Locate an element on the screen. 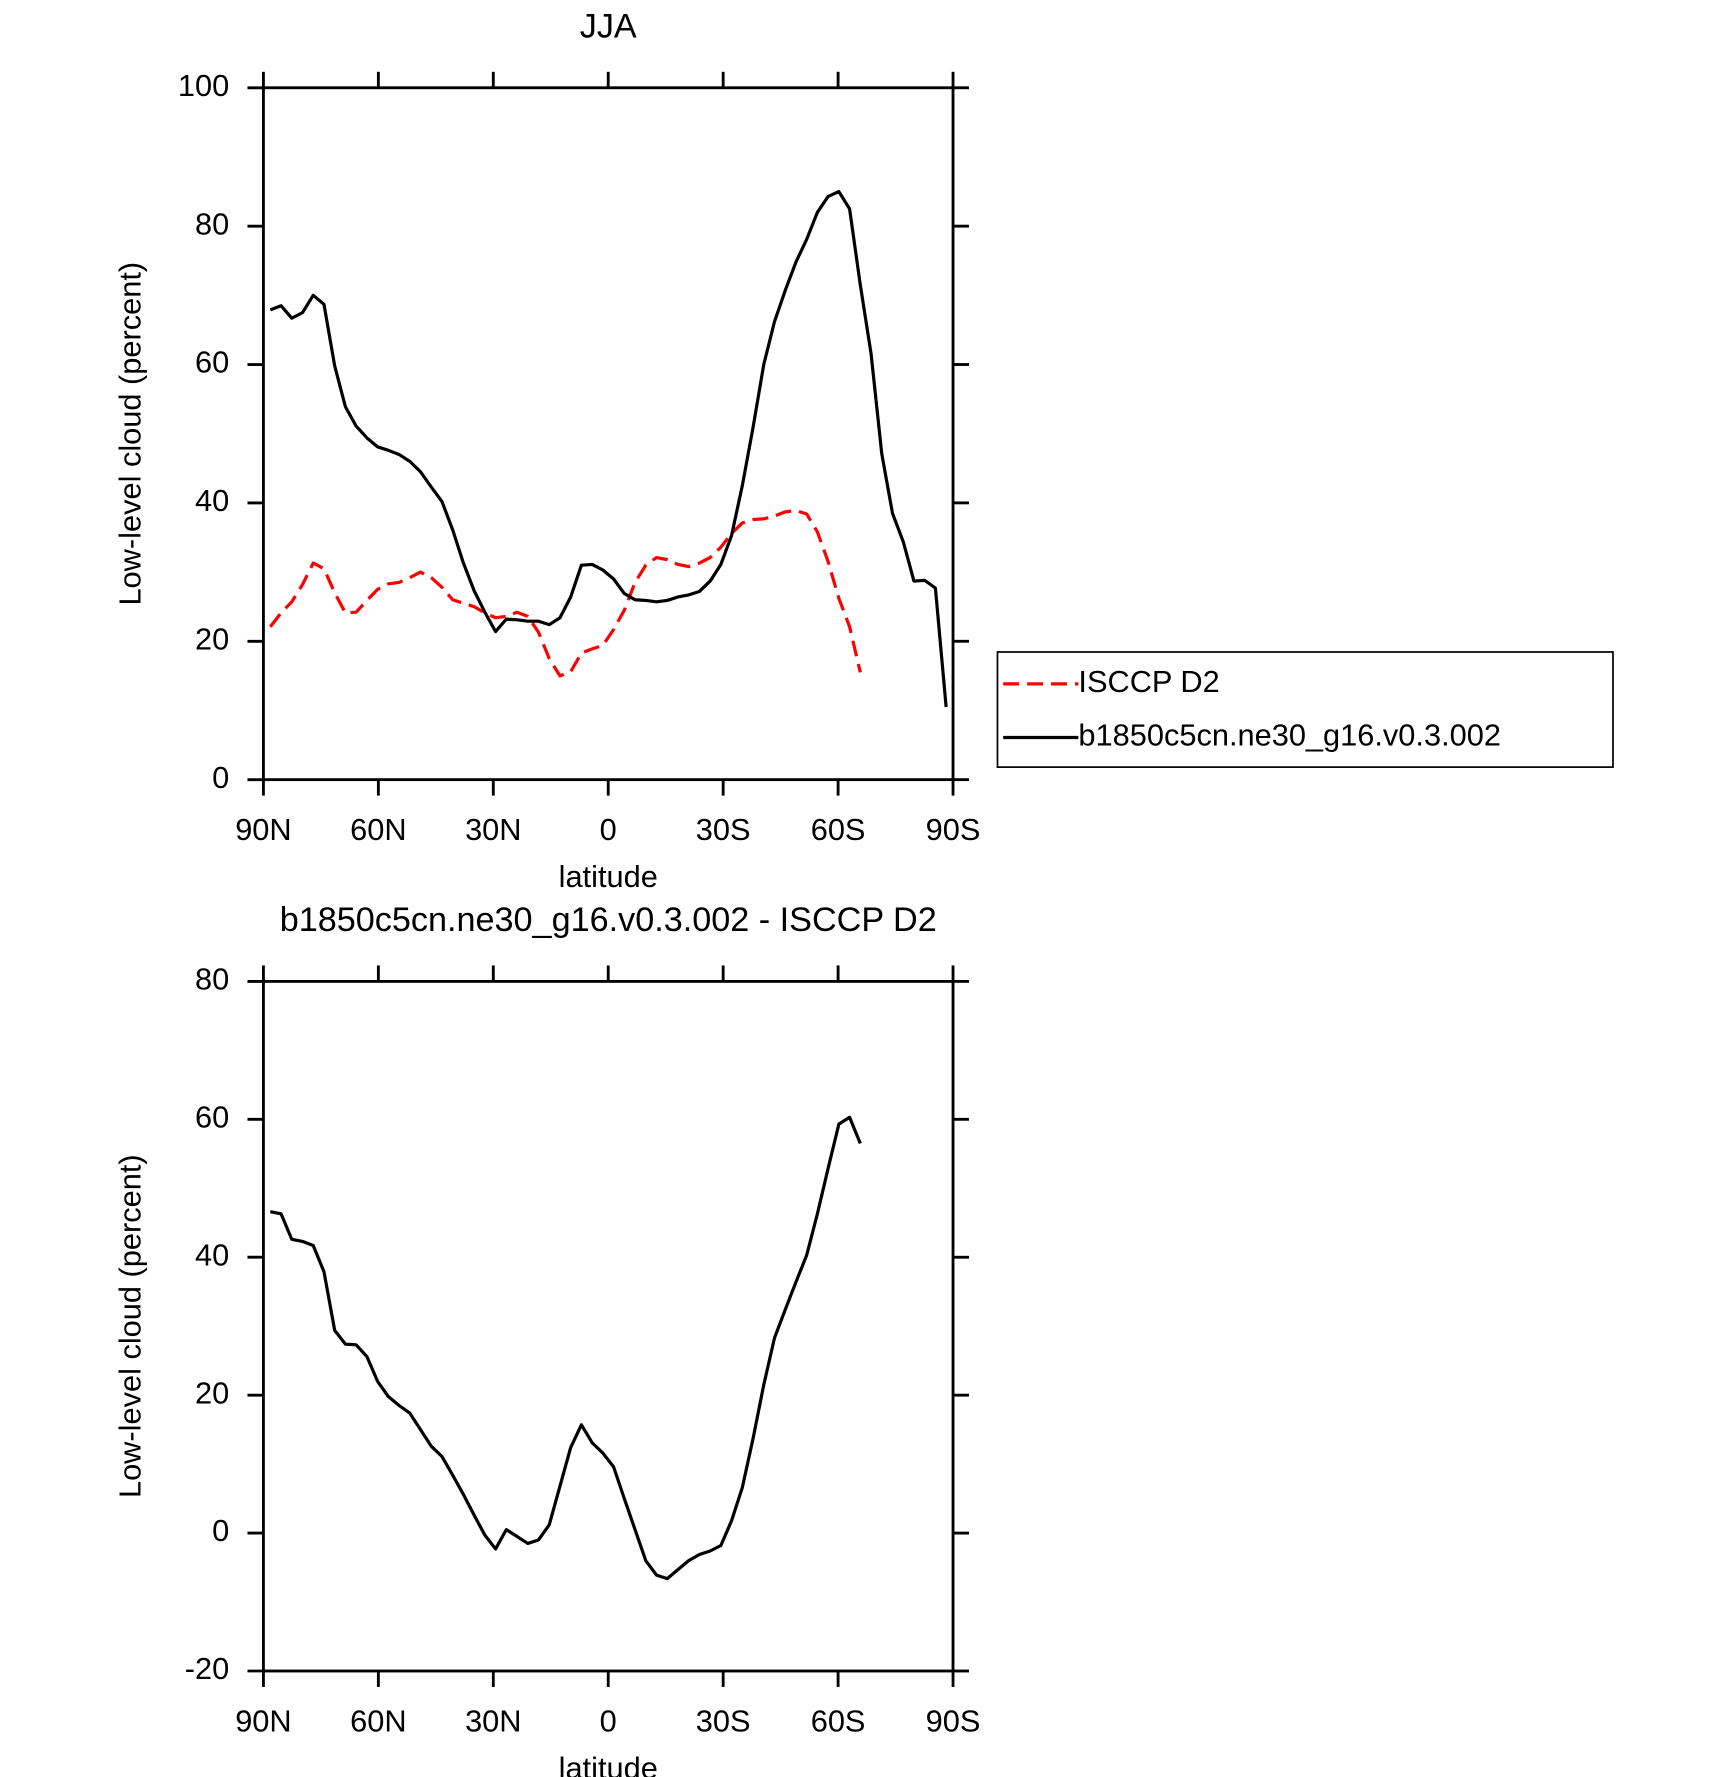 The width and height of the screenshot is (1710, 1777). legend-label: b1850c5cn.ne30_g16.v0.3.002 is located at coordinates (1289, 735).